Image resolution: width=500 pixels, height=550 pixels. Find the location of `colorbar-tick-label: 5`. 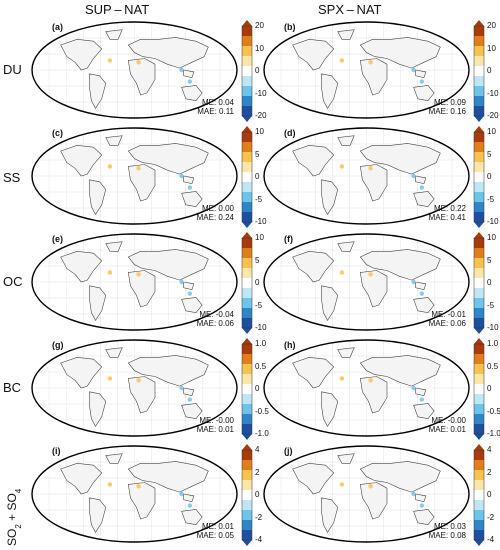

colorbar-tick-label: 5 is located at coordinates (257, 260).